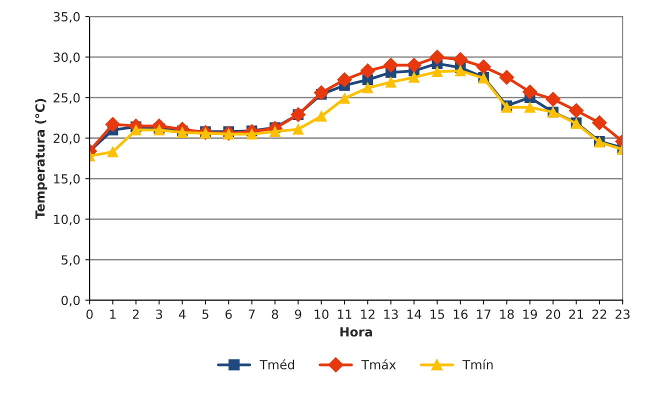 This screenshot has height=394, width=654. What do you see at coordinates (67, 139) in the screenshot?
I see `y-tick-label: 20,0` at bounding box center [67, 139].